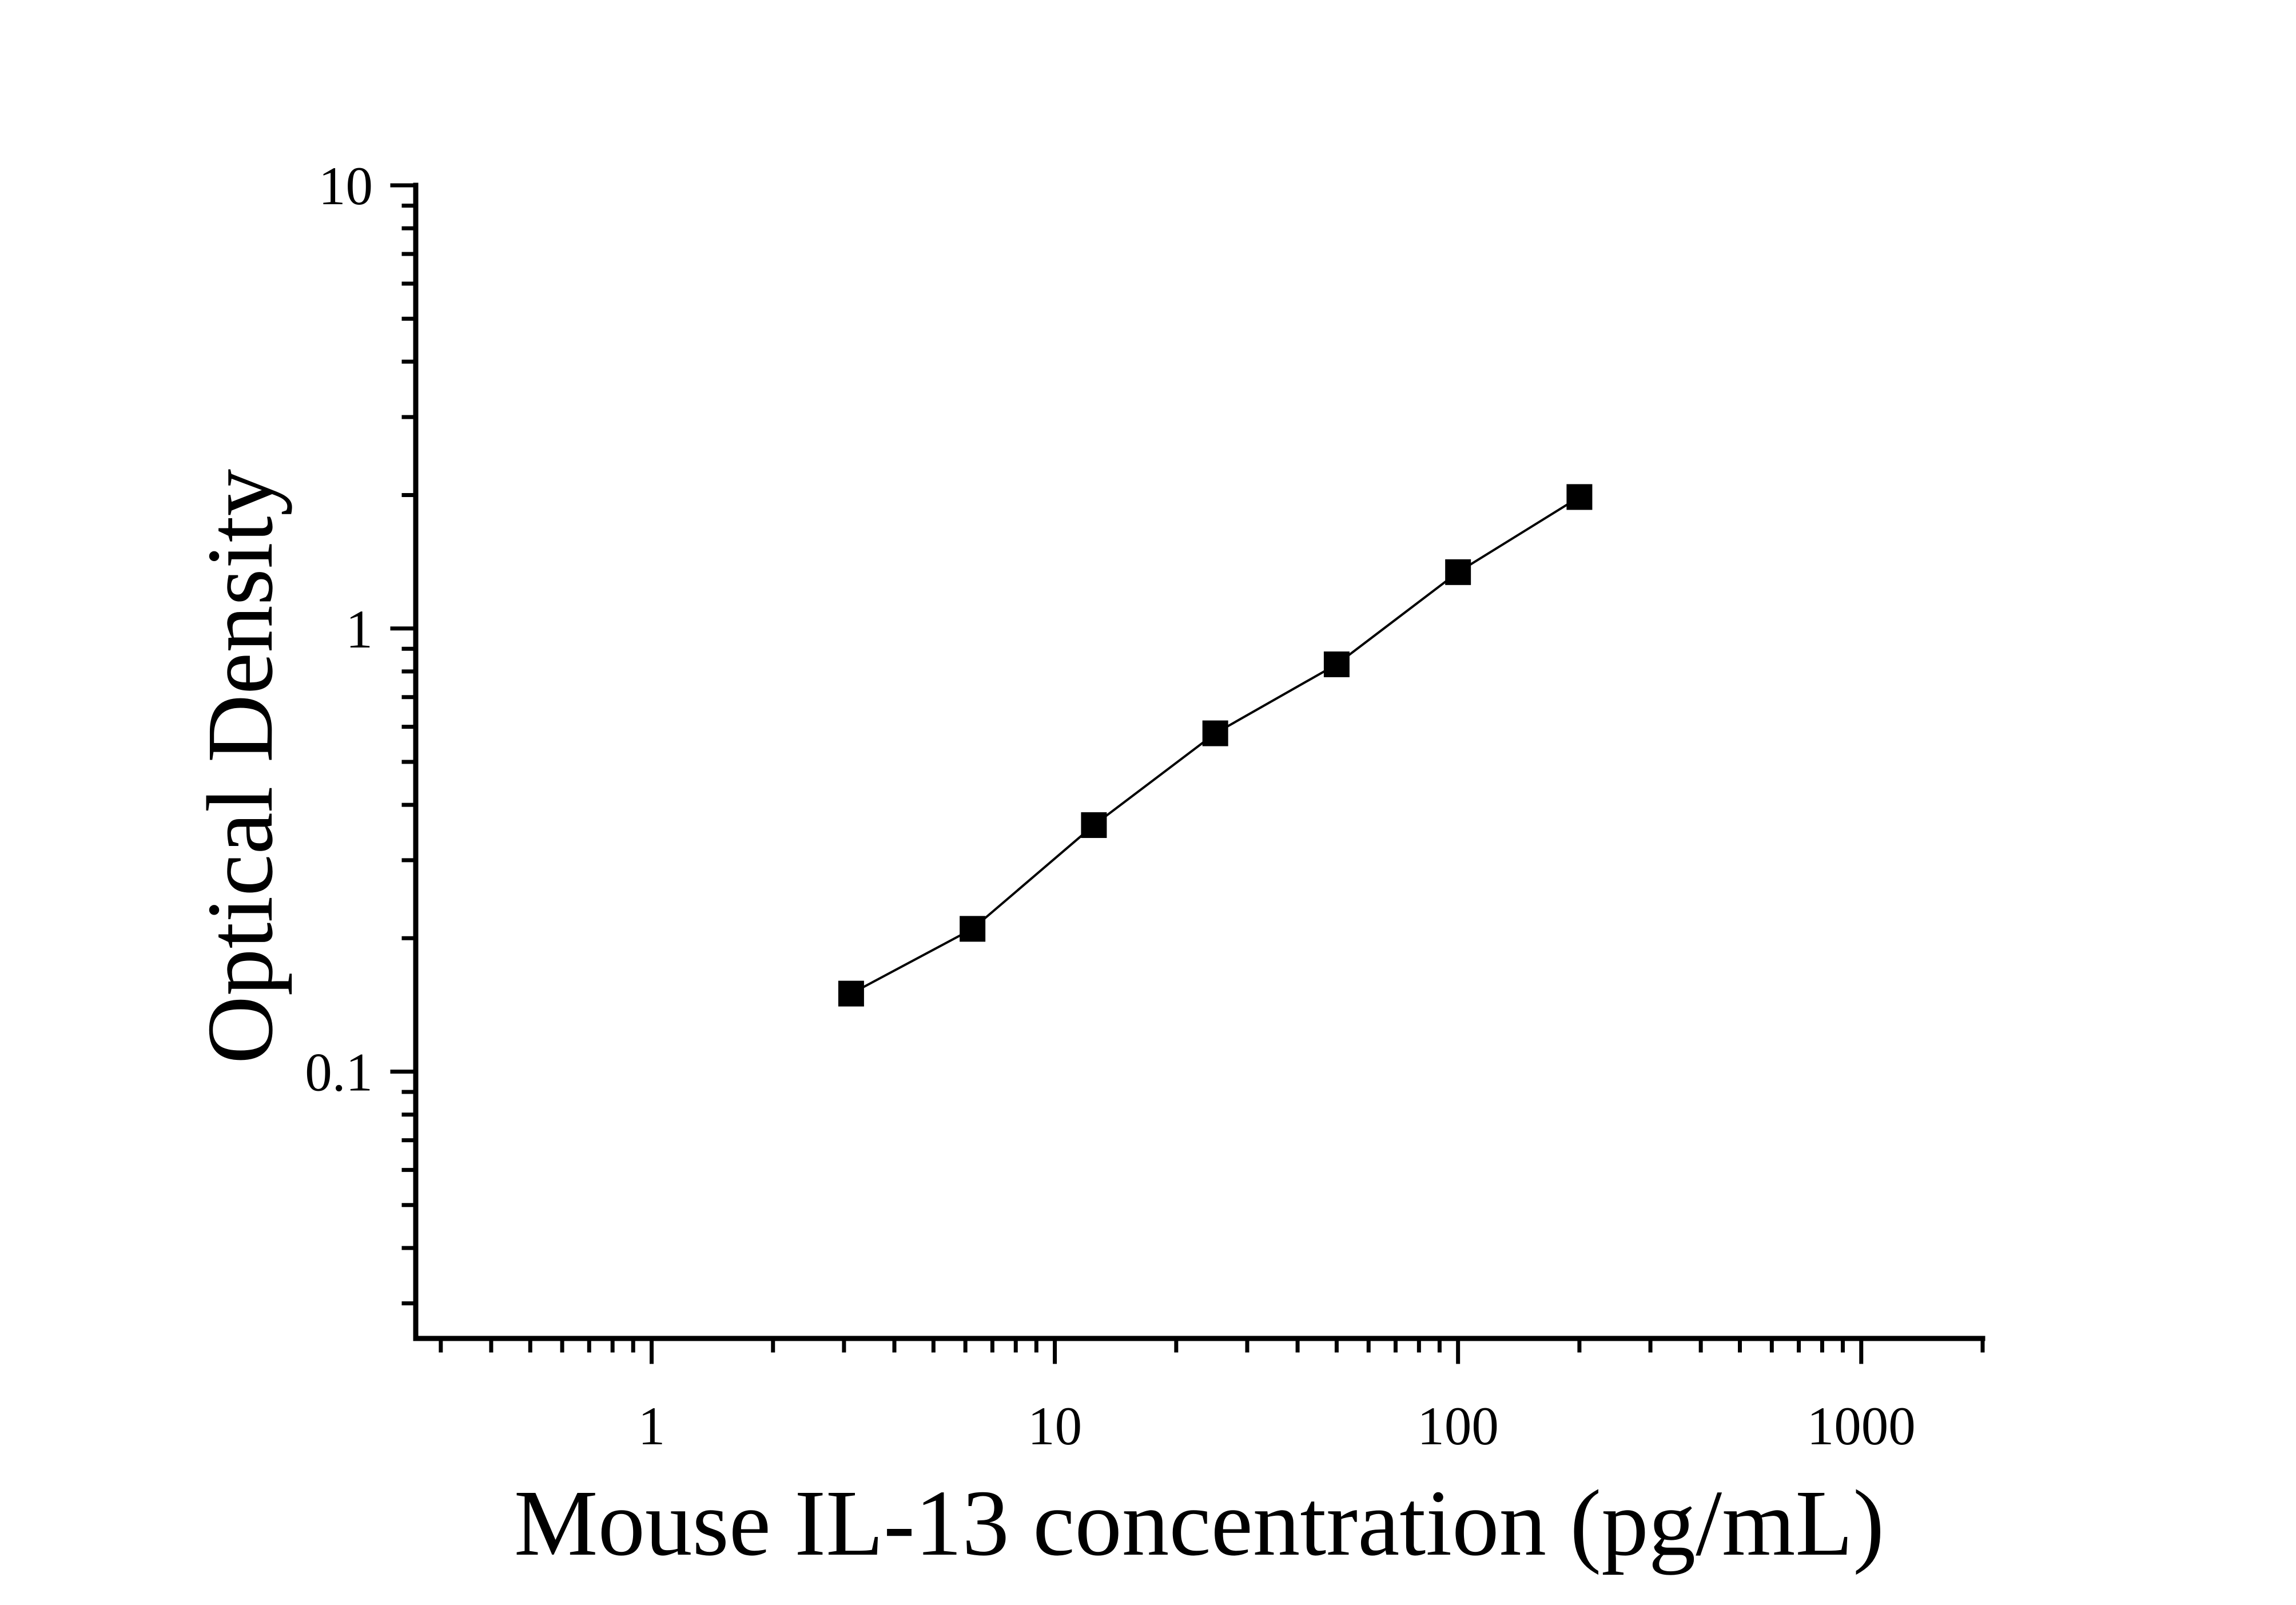 This screenshot has height=1605, width=2296. Describe the element at coordinates (1862, 1426) in the screenshot. I see `x-tick-label: 1000` at that location.